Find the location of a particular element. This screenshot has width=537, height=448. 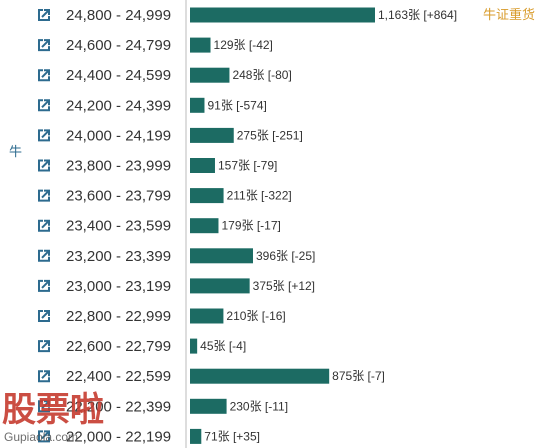

bar-value-label: 230张 [-11] is located at coordinates (259, 406).